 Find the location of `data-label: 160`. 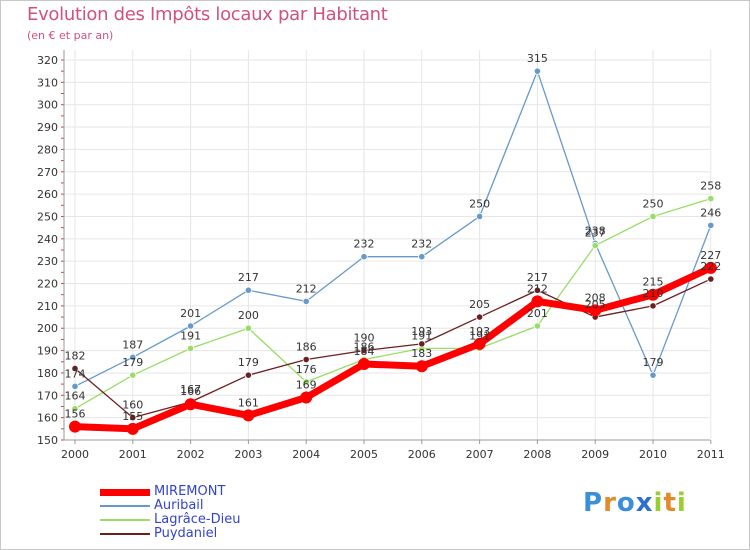

data-label: 160 is located at coordinates (132, 405).